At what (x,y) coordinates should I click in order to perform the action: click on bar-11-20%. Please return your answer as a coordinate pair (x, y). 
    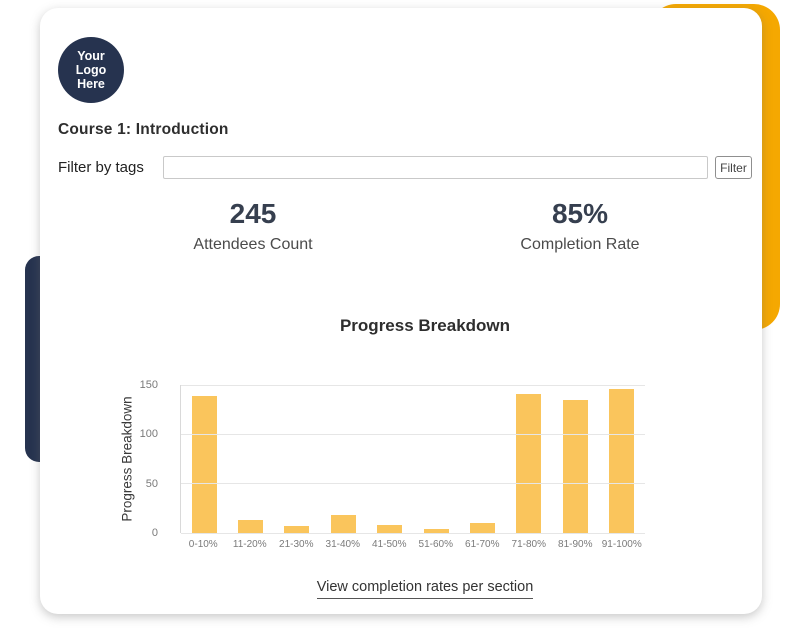
    Looking at the image, I should click on (251, 526).